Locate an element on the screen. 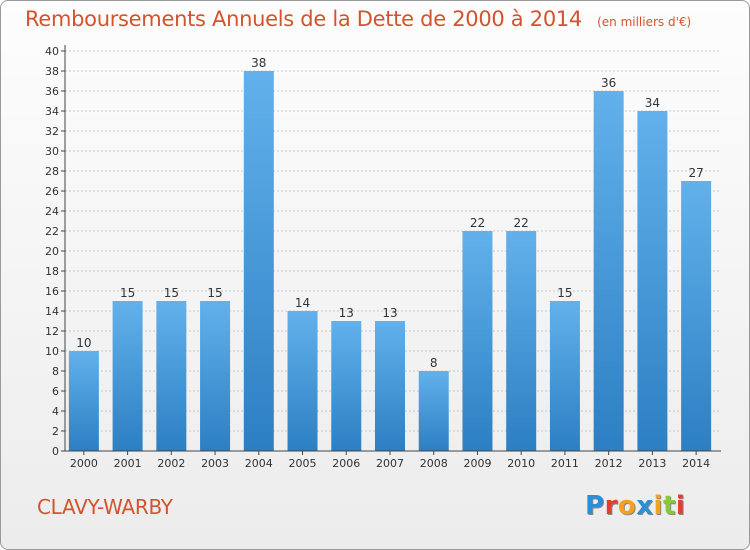  y-tick-label: 12 is located at coordinates (52, 331).